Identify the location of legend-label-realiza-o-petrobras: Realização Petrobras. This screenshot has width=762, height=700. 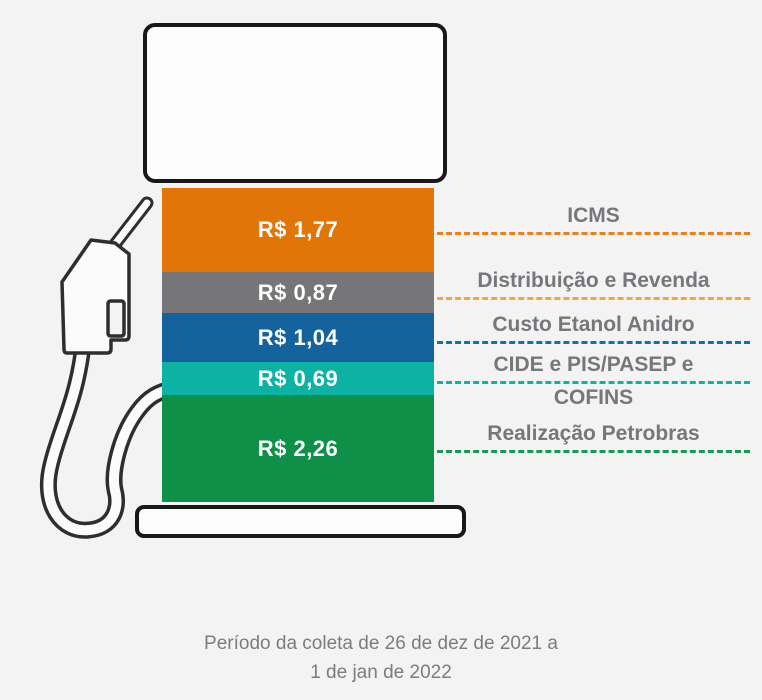
(593, 433).